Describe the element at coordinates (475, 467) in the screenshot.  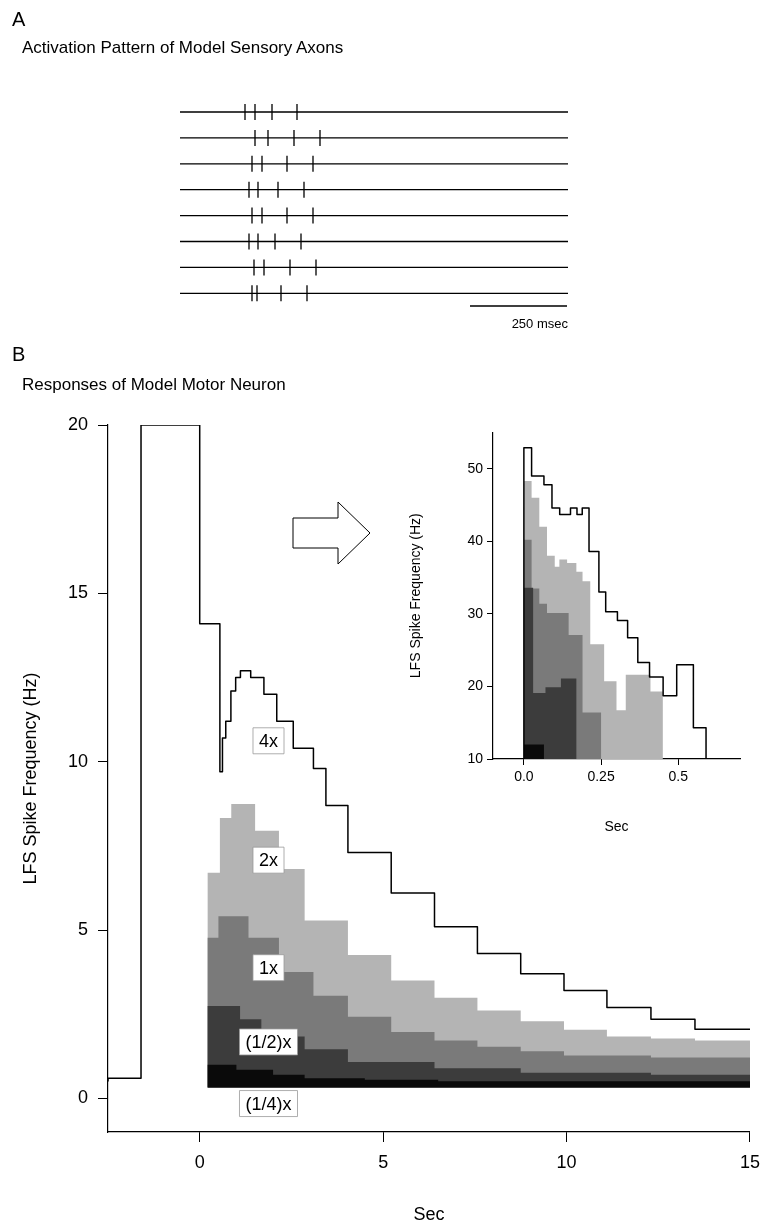
I see `y-tick-label: 50` at that location.